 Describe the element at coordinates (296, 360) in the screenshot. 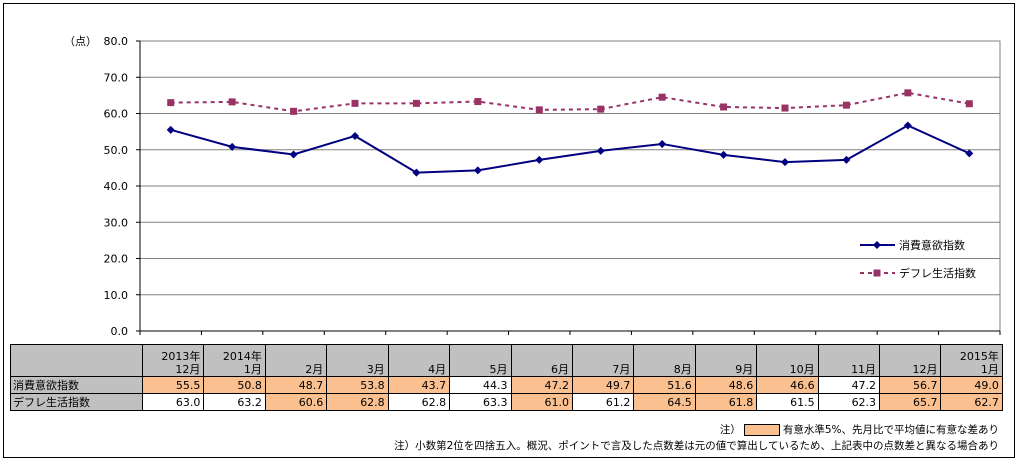

I see `table-header-cell: 2月` at that location.